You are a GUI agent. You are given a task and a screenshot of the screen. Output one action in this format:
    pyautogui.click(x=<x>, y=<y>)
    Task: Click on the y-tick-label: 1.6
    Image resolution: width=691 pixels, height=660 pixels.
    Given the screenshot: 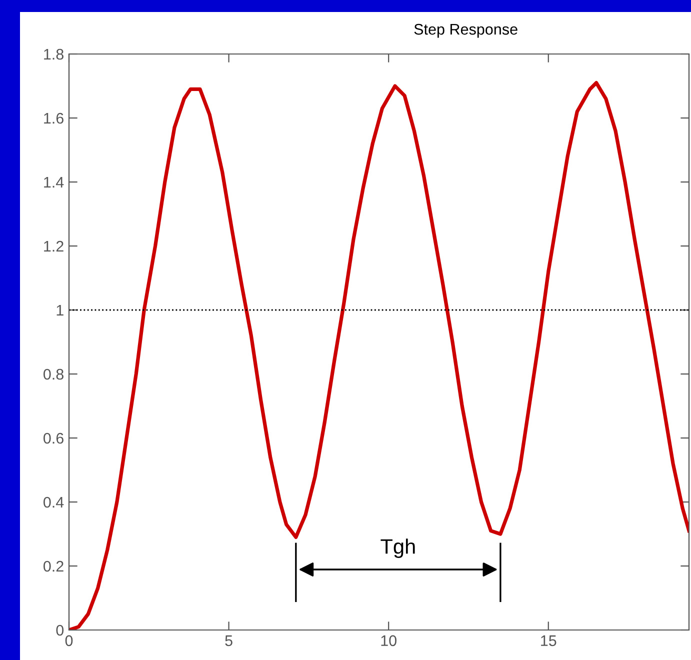 What is the action you would take?
    pyautogui.click(x=54, y=118)
    